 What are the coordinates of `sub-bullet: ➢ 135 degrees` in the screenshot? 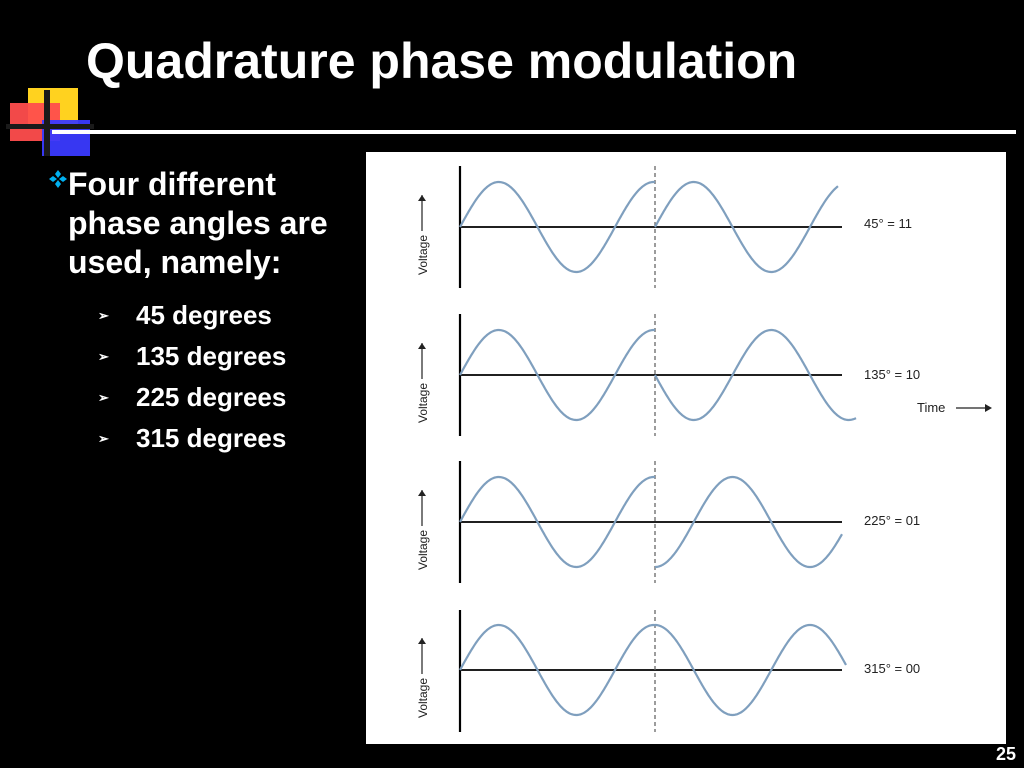 It's located at (198, 356).